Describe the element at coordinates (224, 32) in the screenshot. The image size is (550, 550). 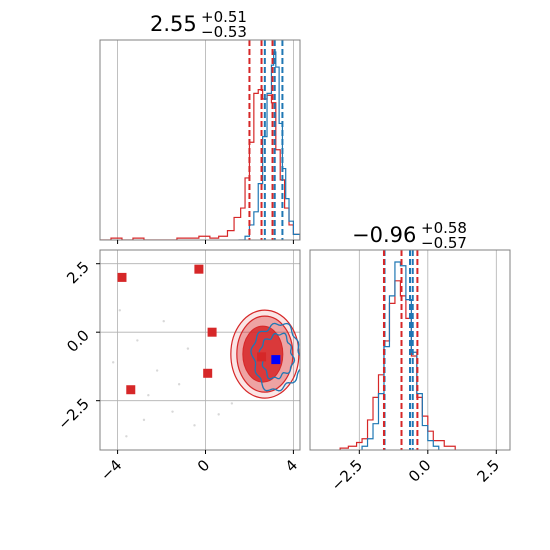
I see `title-param-1-sub: −0.53` at that location.